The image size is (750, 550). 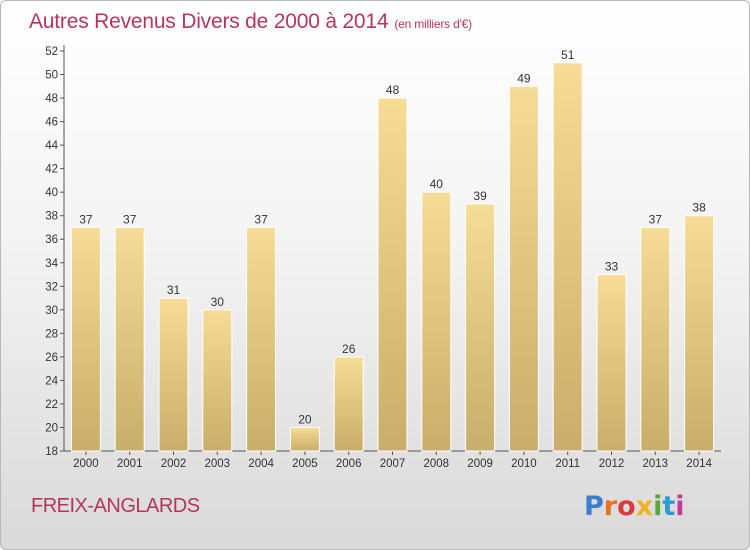 I want to click on x-tick-label: 2005, so click(x=305, y=464).